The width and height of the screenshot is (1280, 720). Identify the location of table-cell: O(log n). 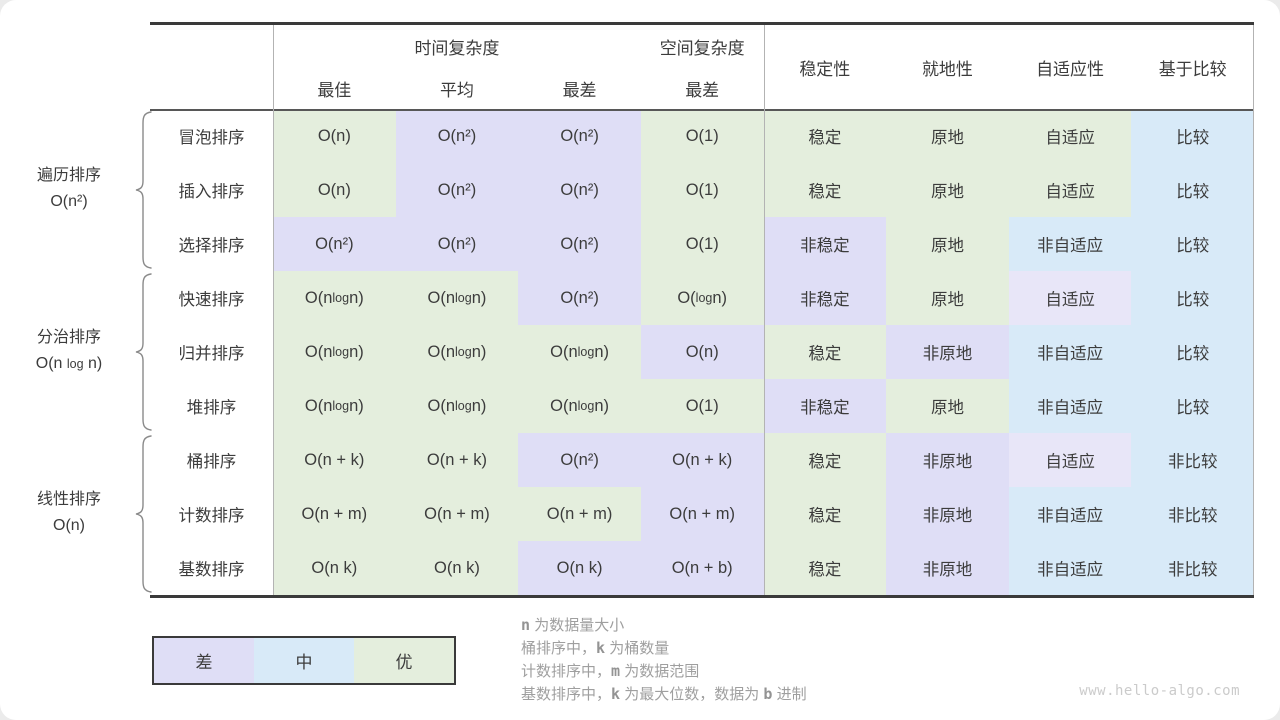
(702, 298).